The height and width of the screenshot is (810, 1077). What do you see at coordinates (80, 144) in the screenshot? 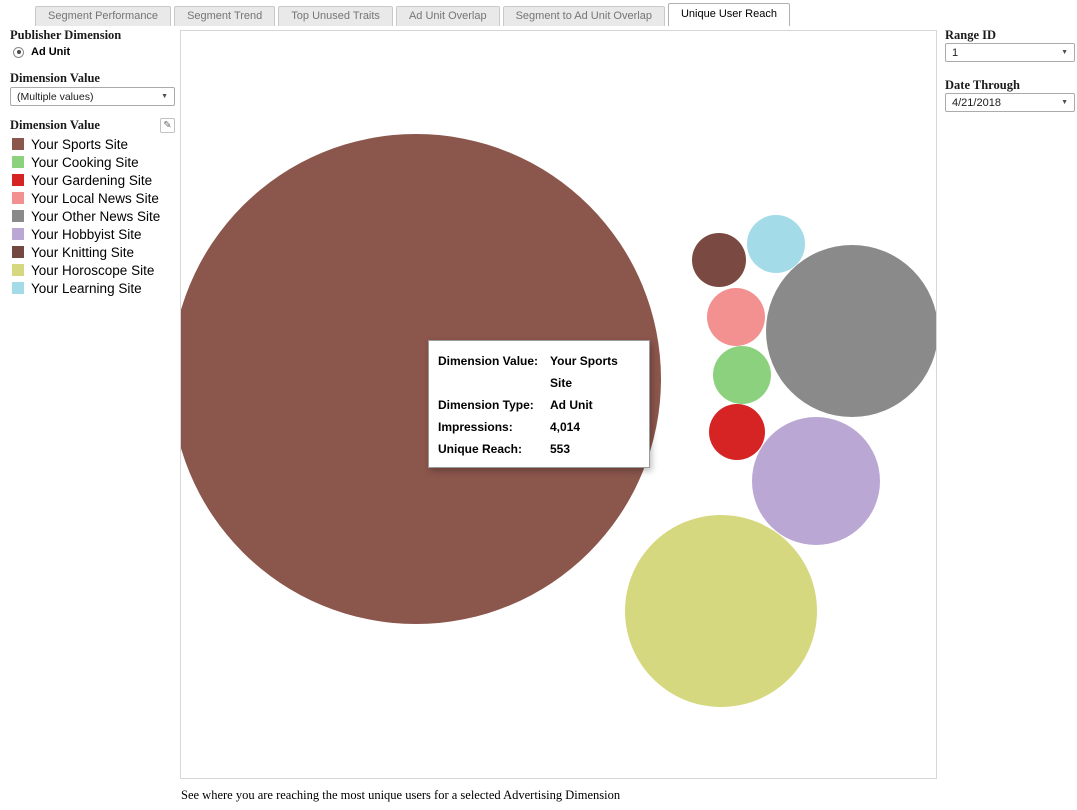
I see `legend-label: Your Sports Site` at bounding box center [80, 144].